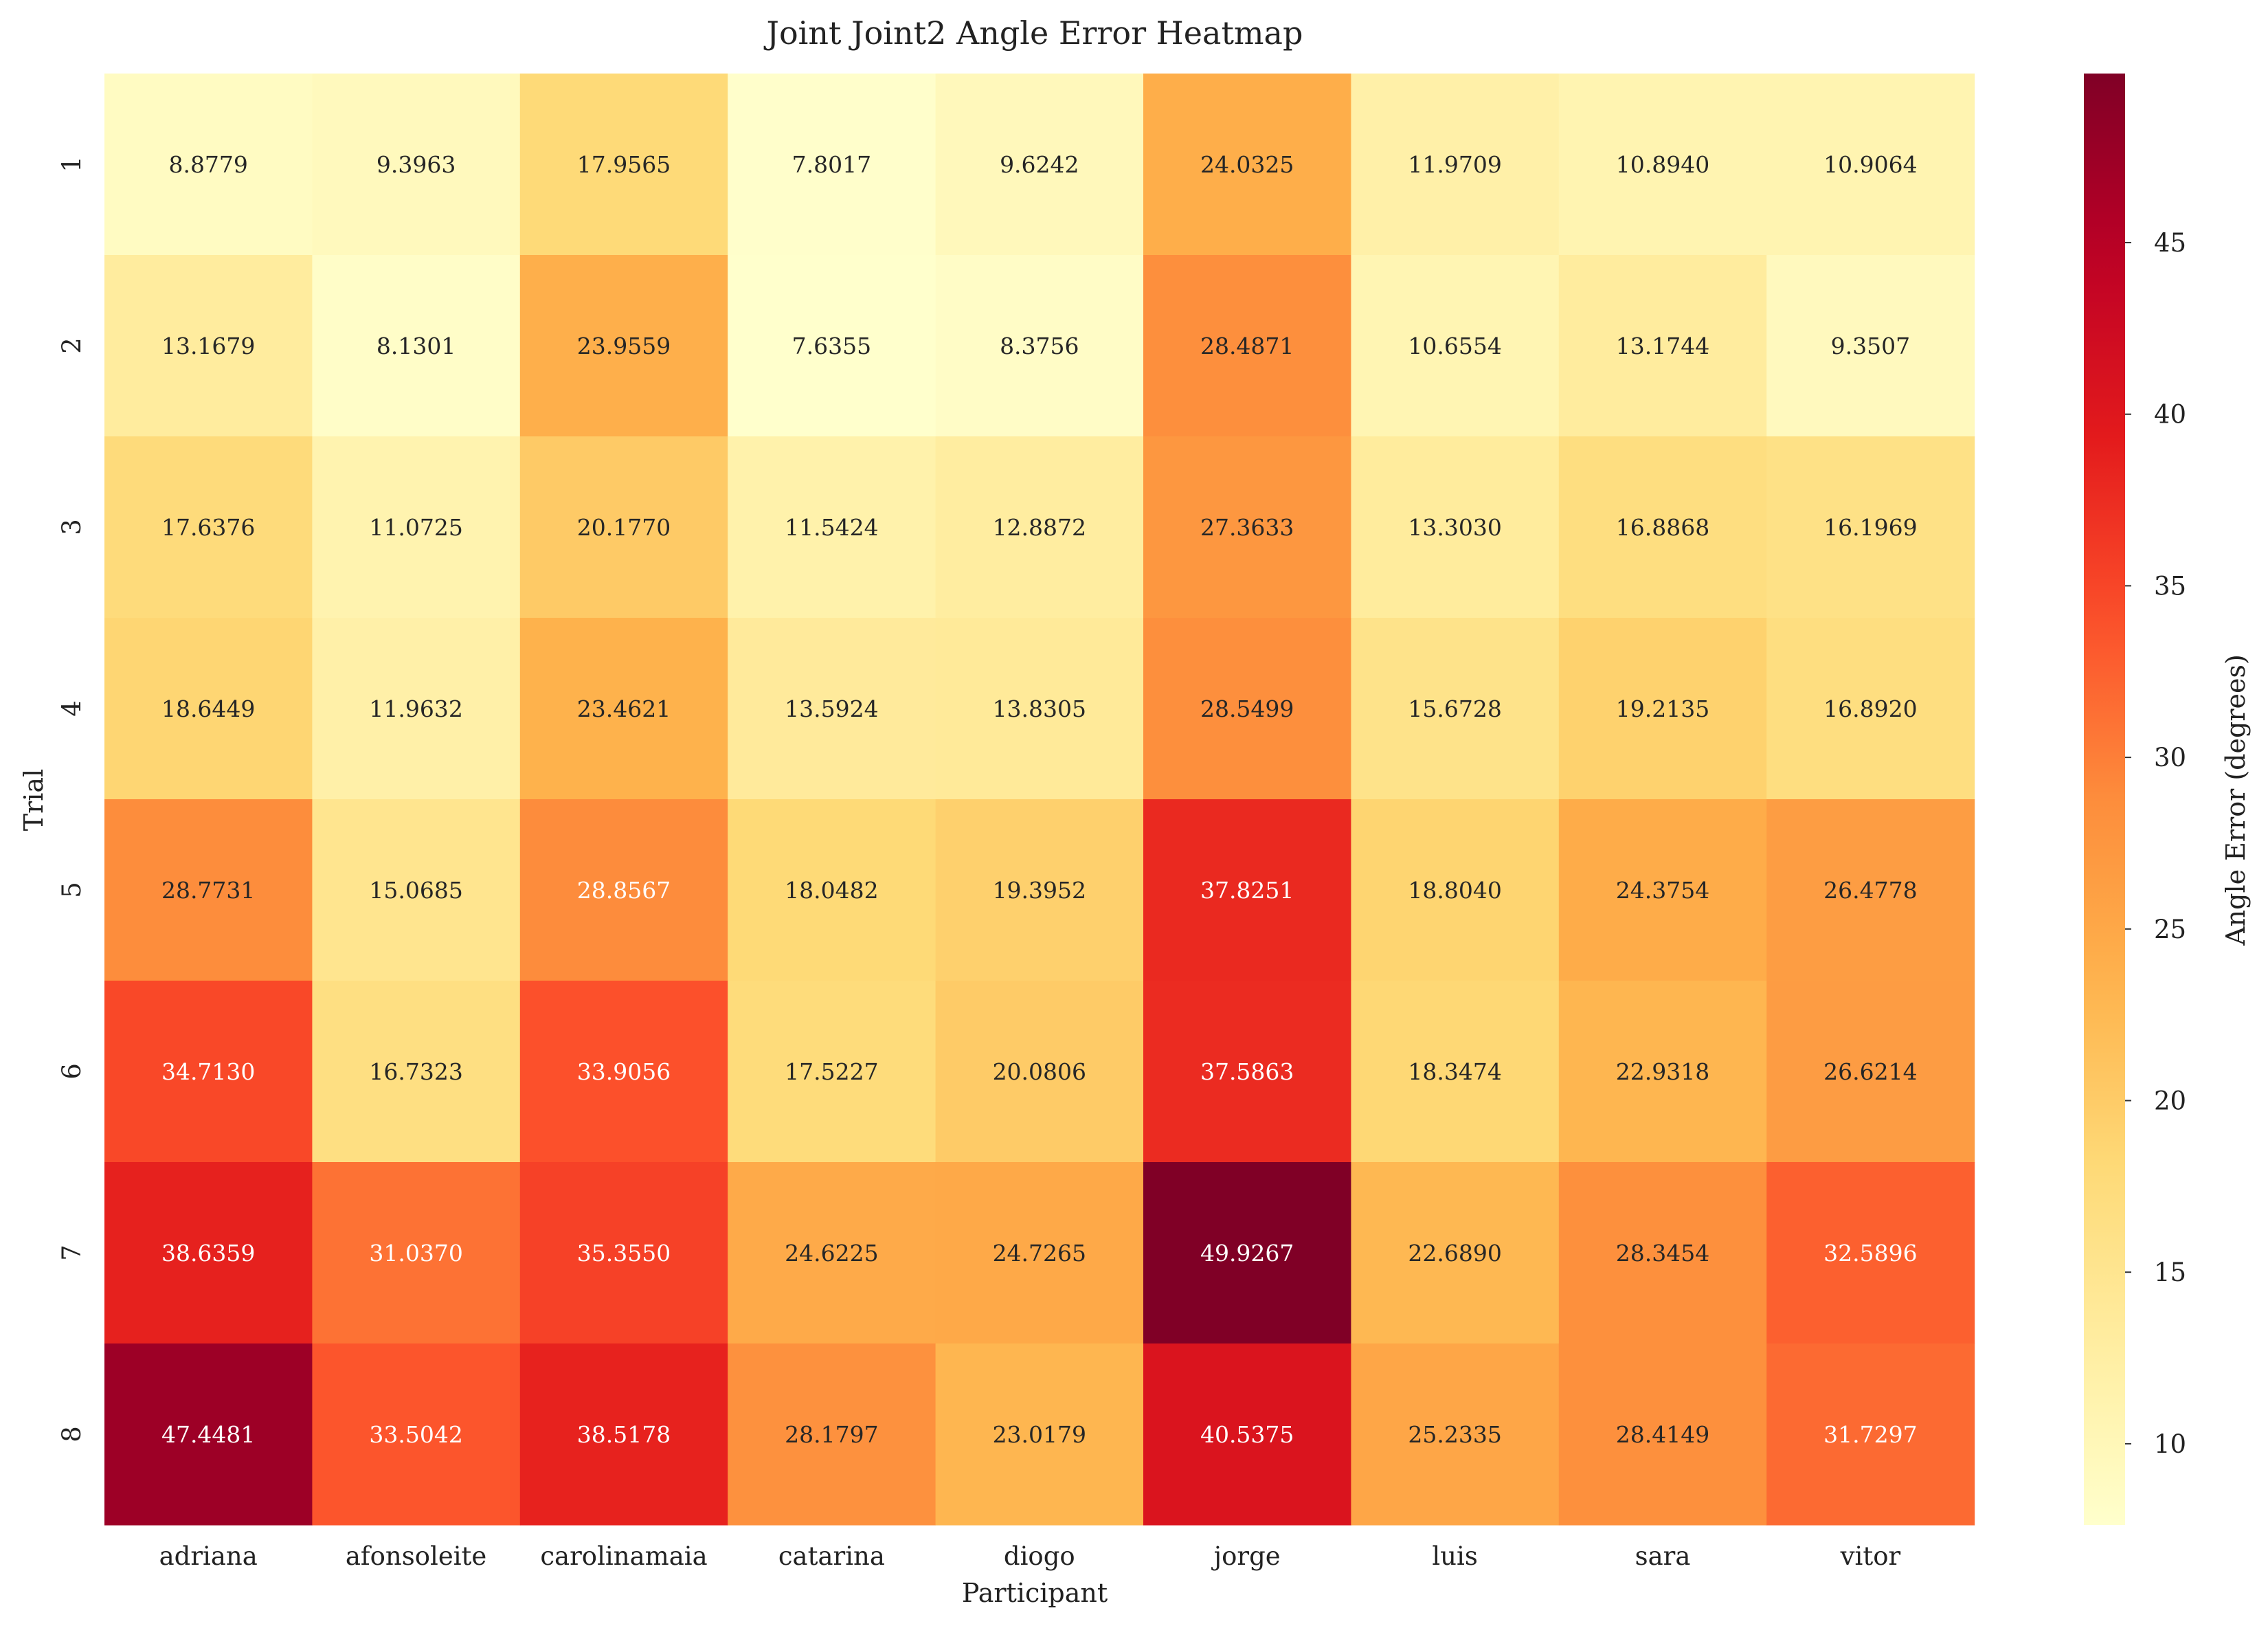  I want to click on colorbar-tick-label: 30, so click(2170, 758).